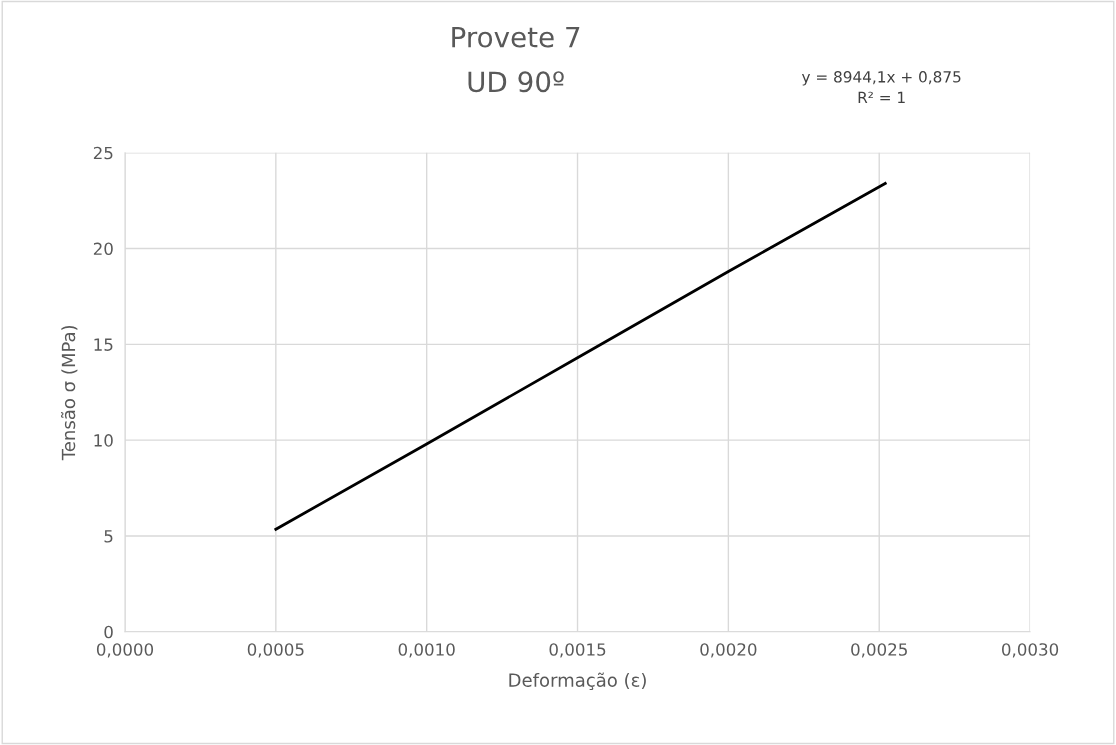 This screenshot has height=745, width=1116. I want to click on x-tick-label: 0,0025, so click(879, 650).